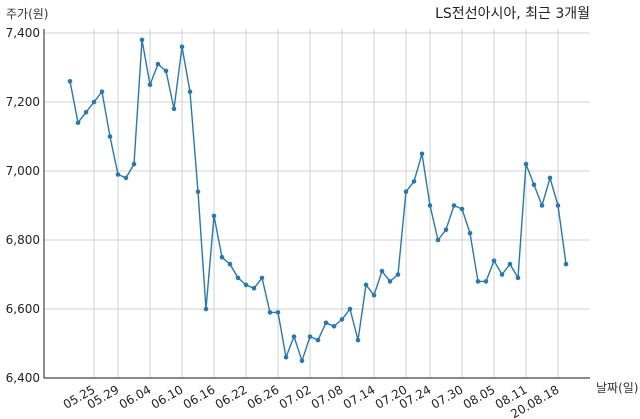 The width and height of the screenshot is (640, 419). I want to click on y-tick-label: 6,600, so click(23, 309).